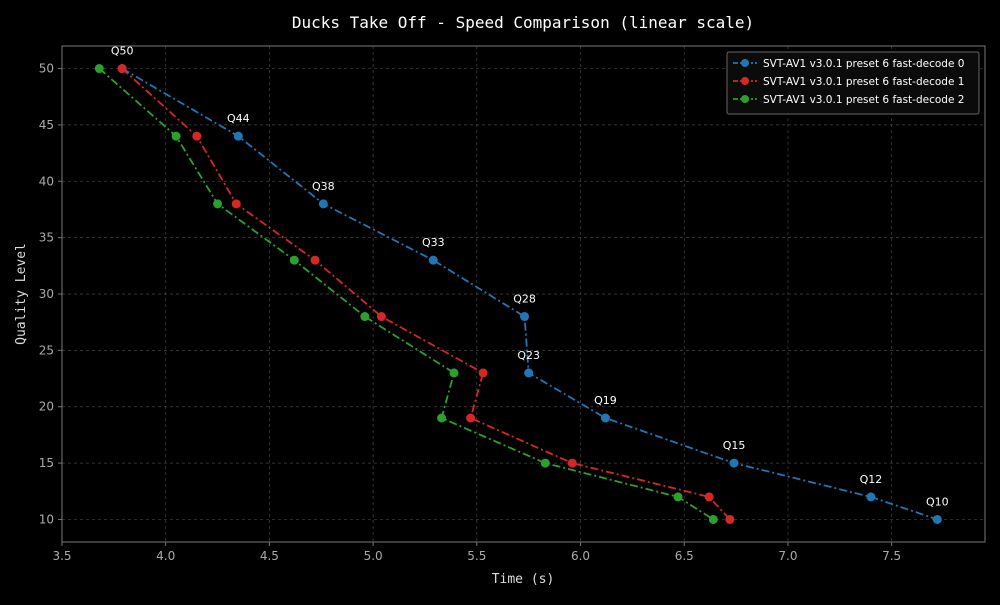  Describe the element at coordinates (21, 294) in the screenshot. I see `y-axis-label: Quality Level` at that location.